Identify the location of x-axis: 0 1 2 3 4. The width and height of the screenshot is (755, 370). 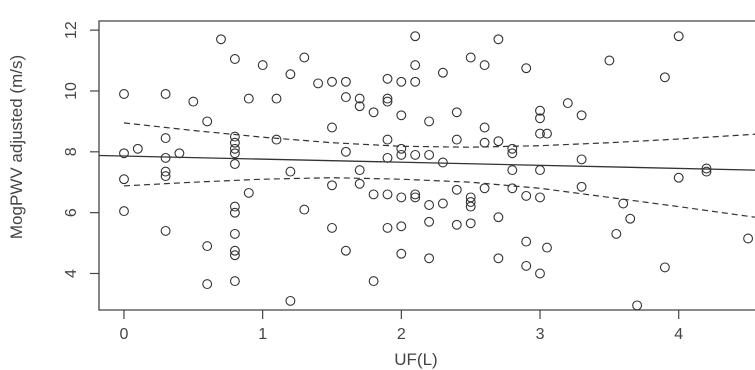
(401, 326).